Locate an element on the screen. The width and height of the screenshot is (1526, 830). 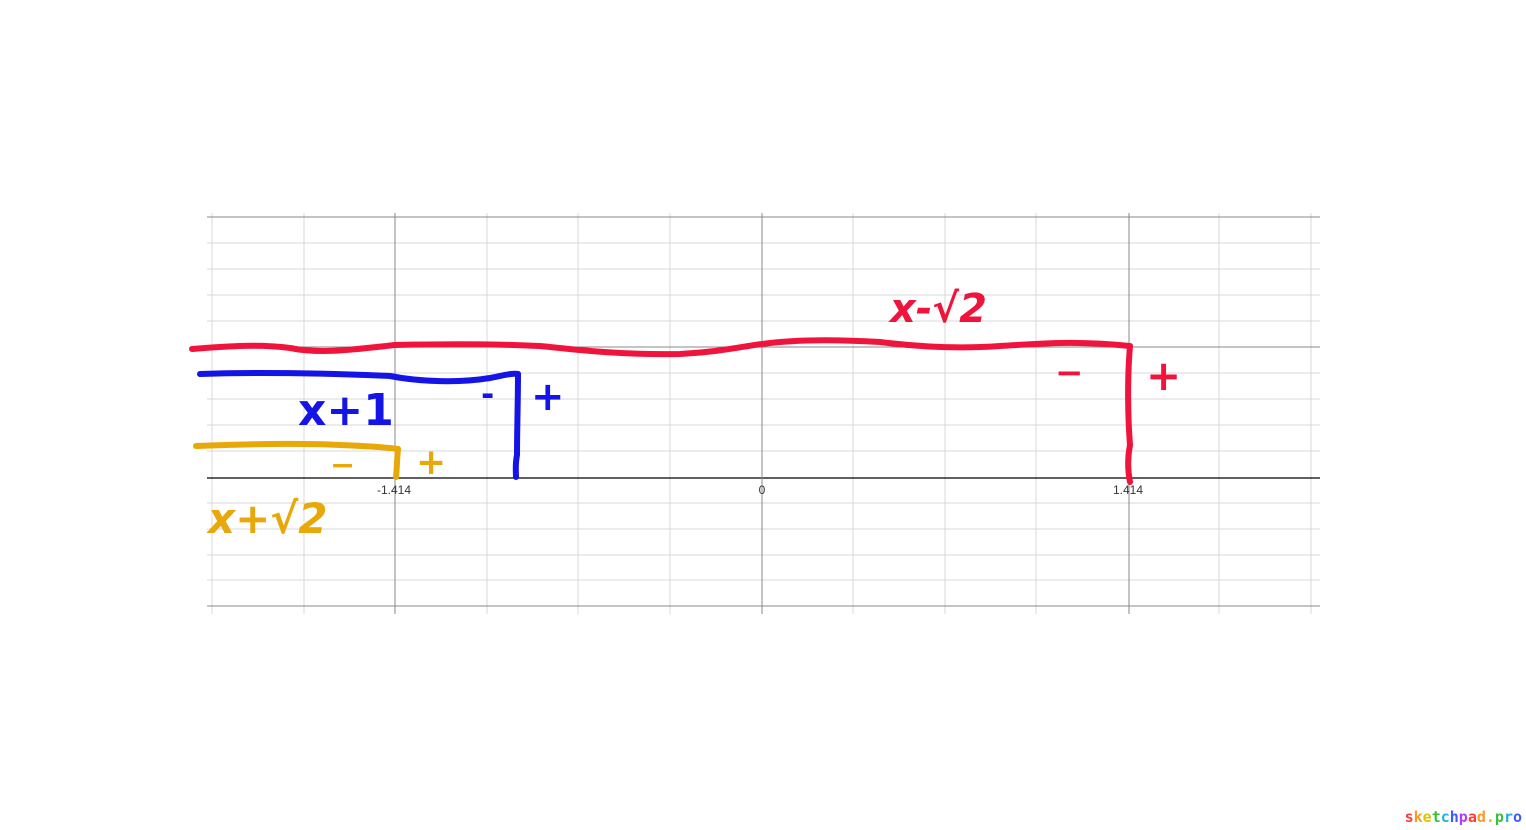
red-label: x-√2 is located at coordinates (937, 309).